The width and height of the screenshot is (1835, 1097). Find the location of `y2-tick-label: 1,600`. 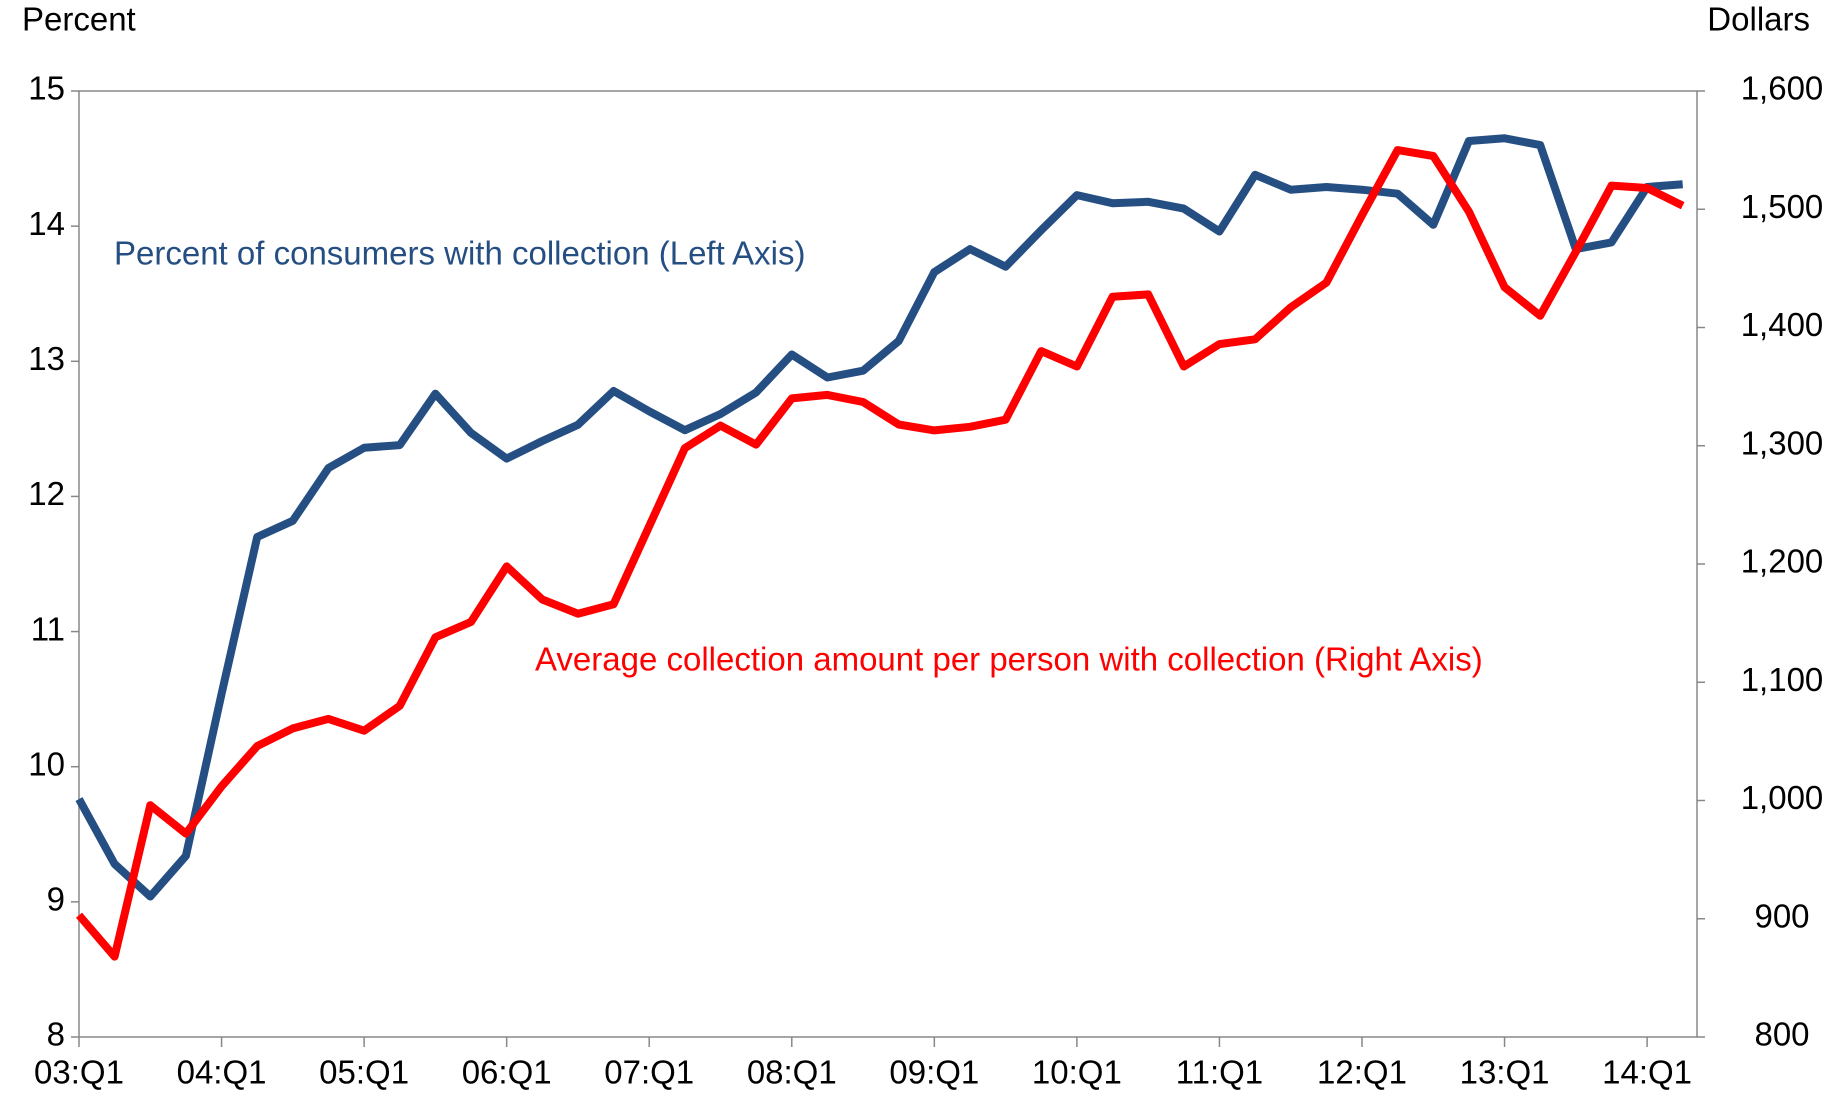

y2-tick-label: 1,600 is located at coordinates (1782, 88).